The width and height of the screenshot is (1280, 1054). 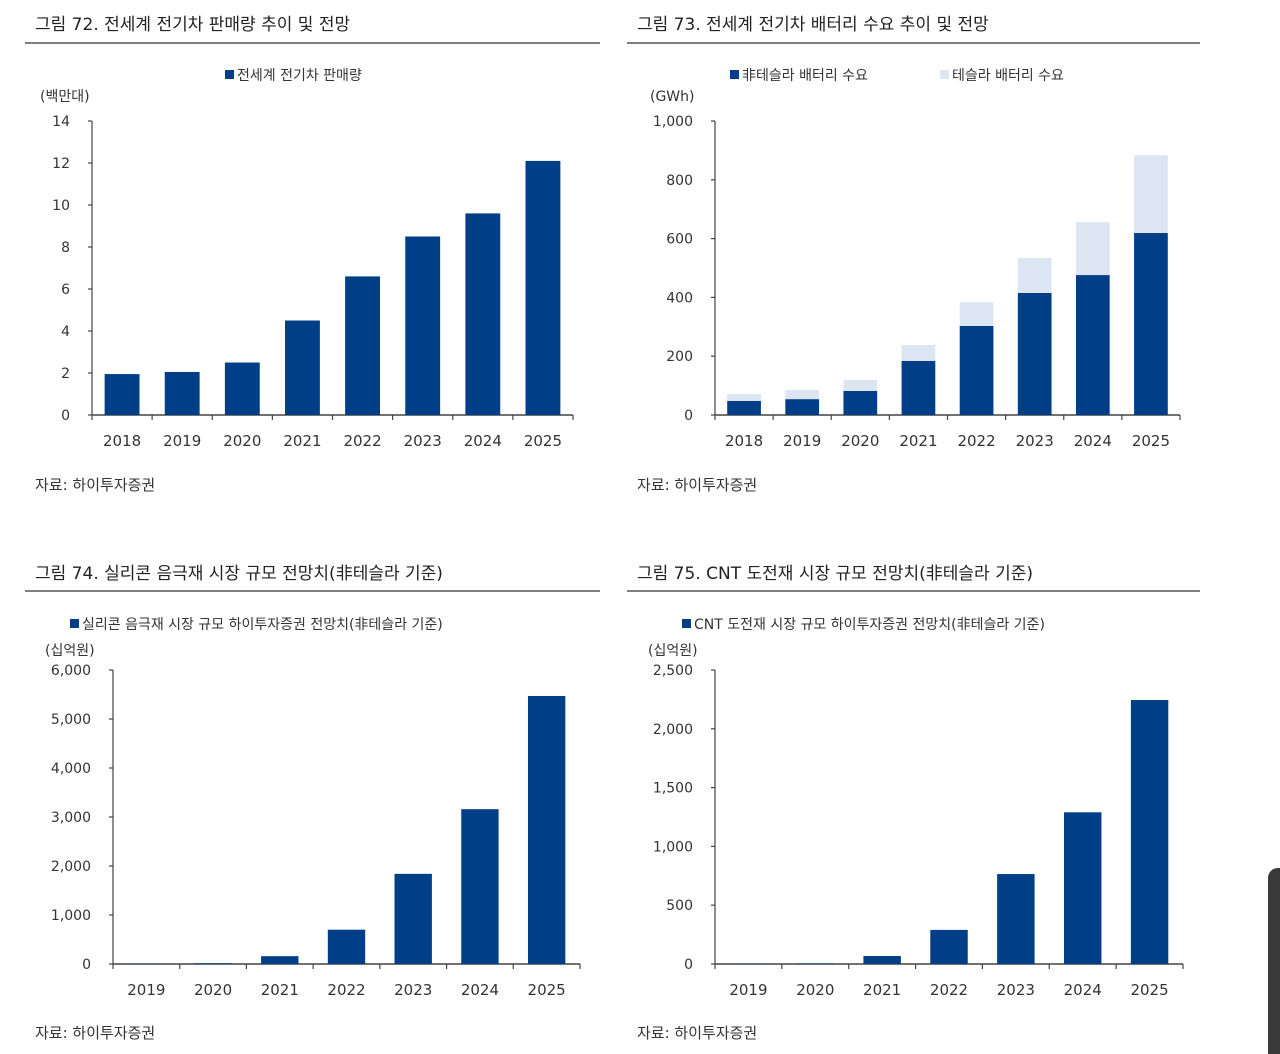 I want to click on y-axis-unit: (백만대), so click(x=65, y=97).